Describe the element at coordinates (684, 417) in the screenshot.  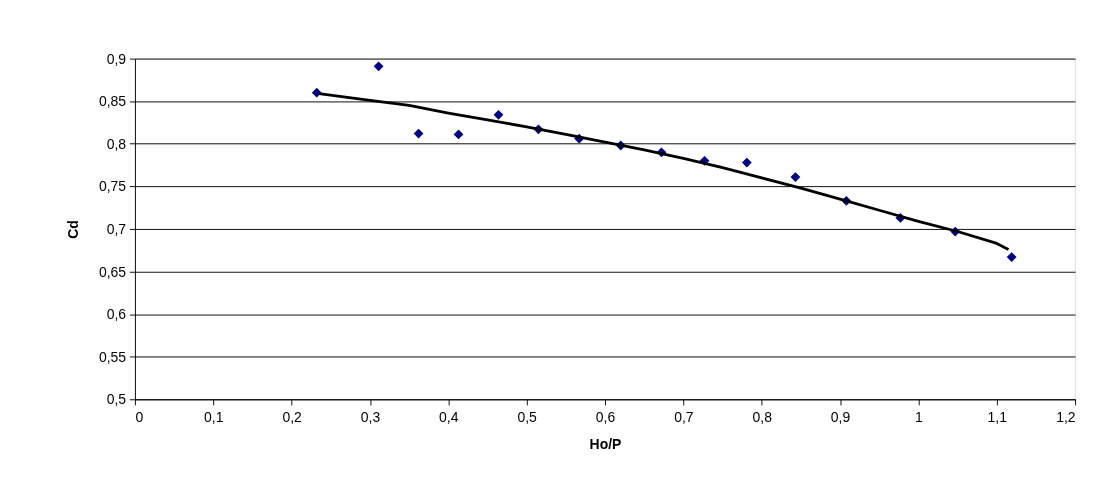
I see `x-tick-label: 0,7` at that location.